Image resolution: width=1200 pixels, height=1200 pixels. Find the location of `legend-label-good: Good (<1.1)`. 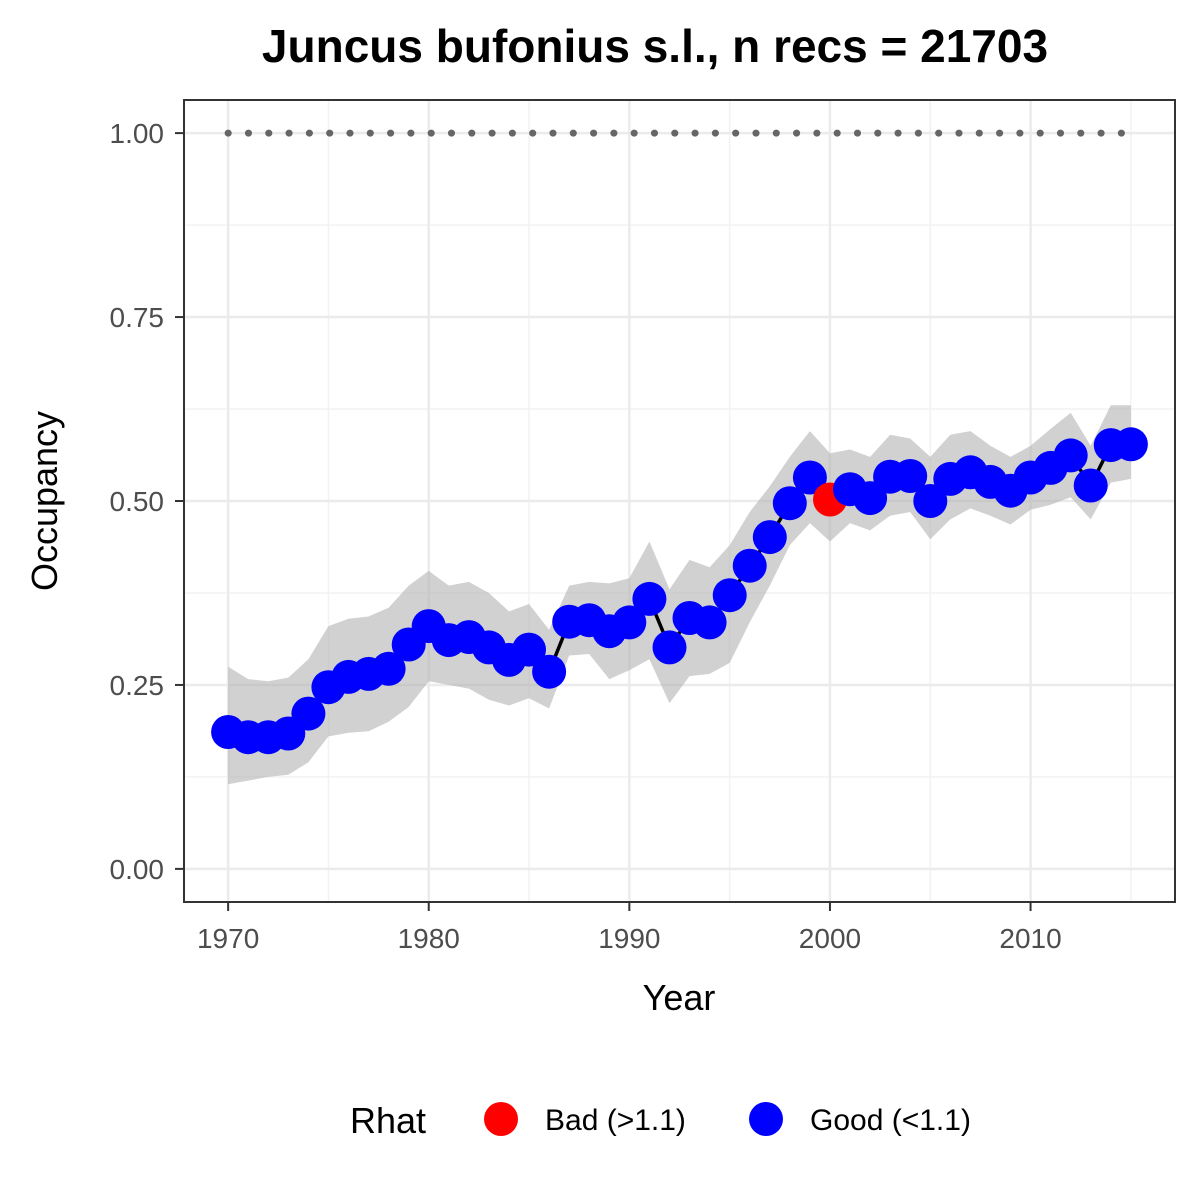

legend-label-good: Good (<1.1) is located at coordinates (890, 1120).